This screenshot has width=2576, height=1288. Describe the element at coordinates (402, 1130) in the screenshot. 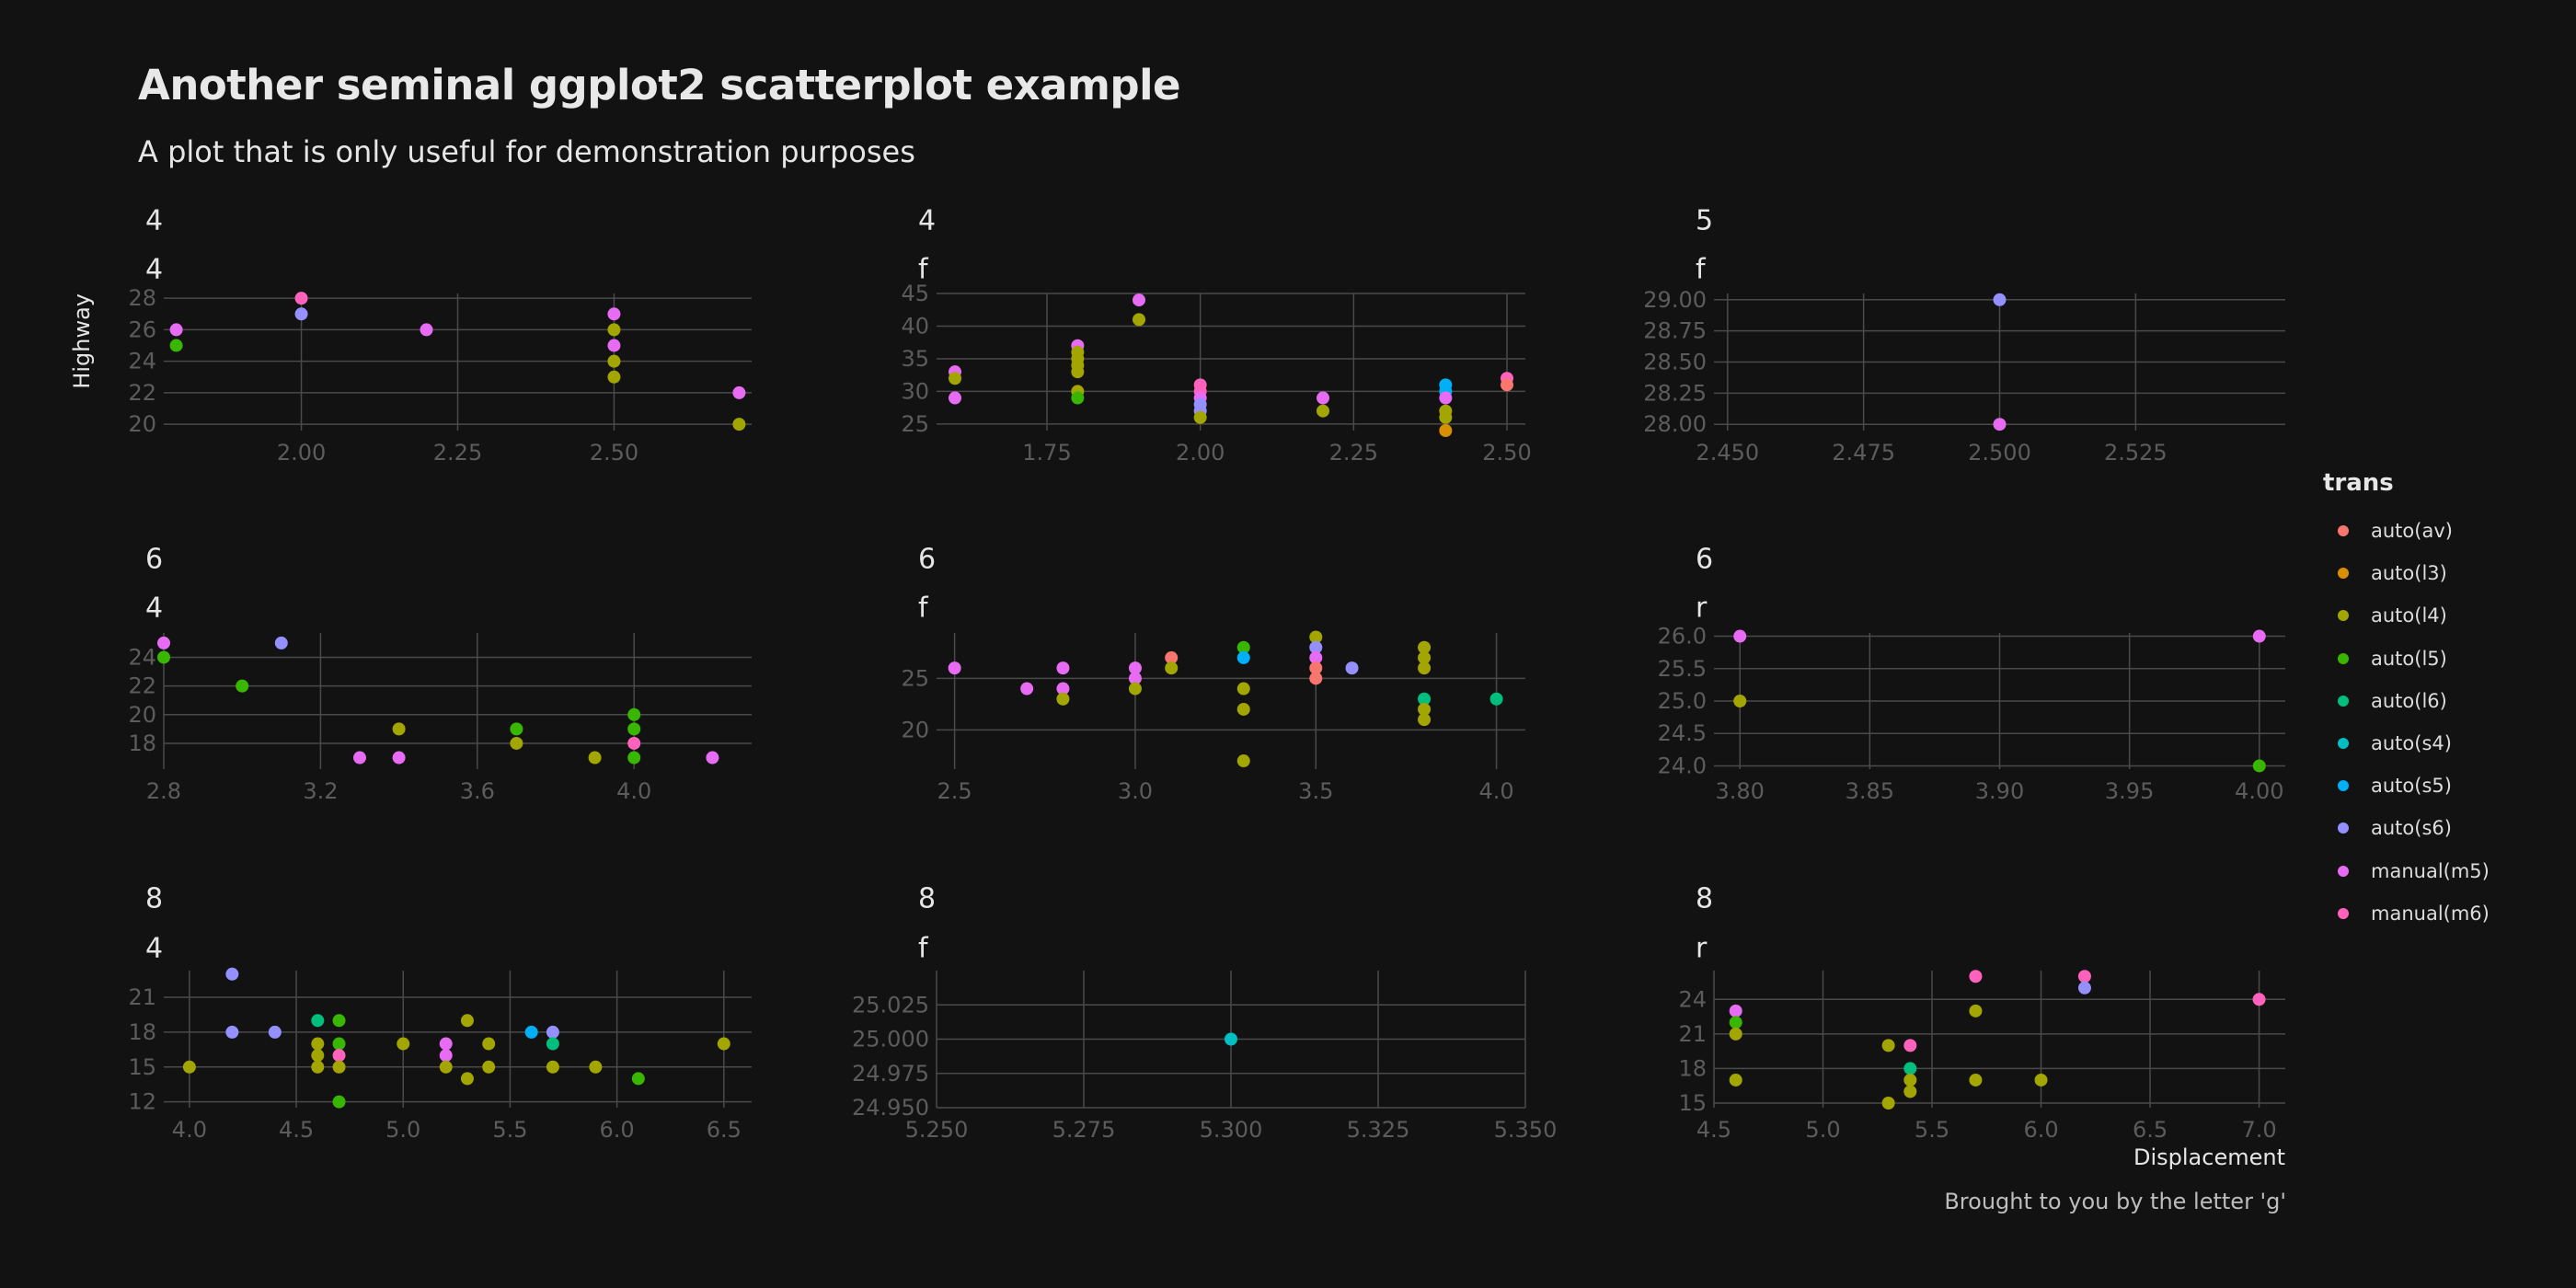

I see `x-tick-label: 5.0` at that location.